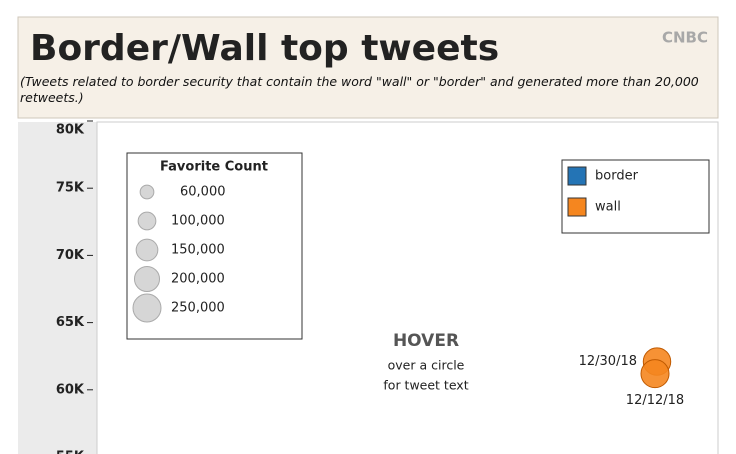  Describe the element at coordinates (608, 207) in the screenshot. I see `legend-label: wall` at that location.